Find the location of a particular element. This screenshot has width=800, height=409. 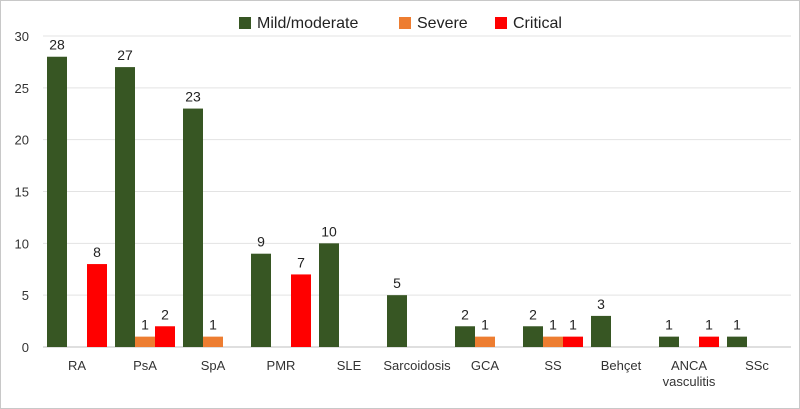

y-tick-label: 15 is located at coordinates (22, 192).